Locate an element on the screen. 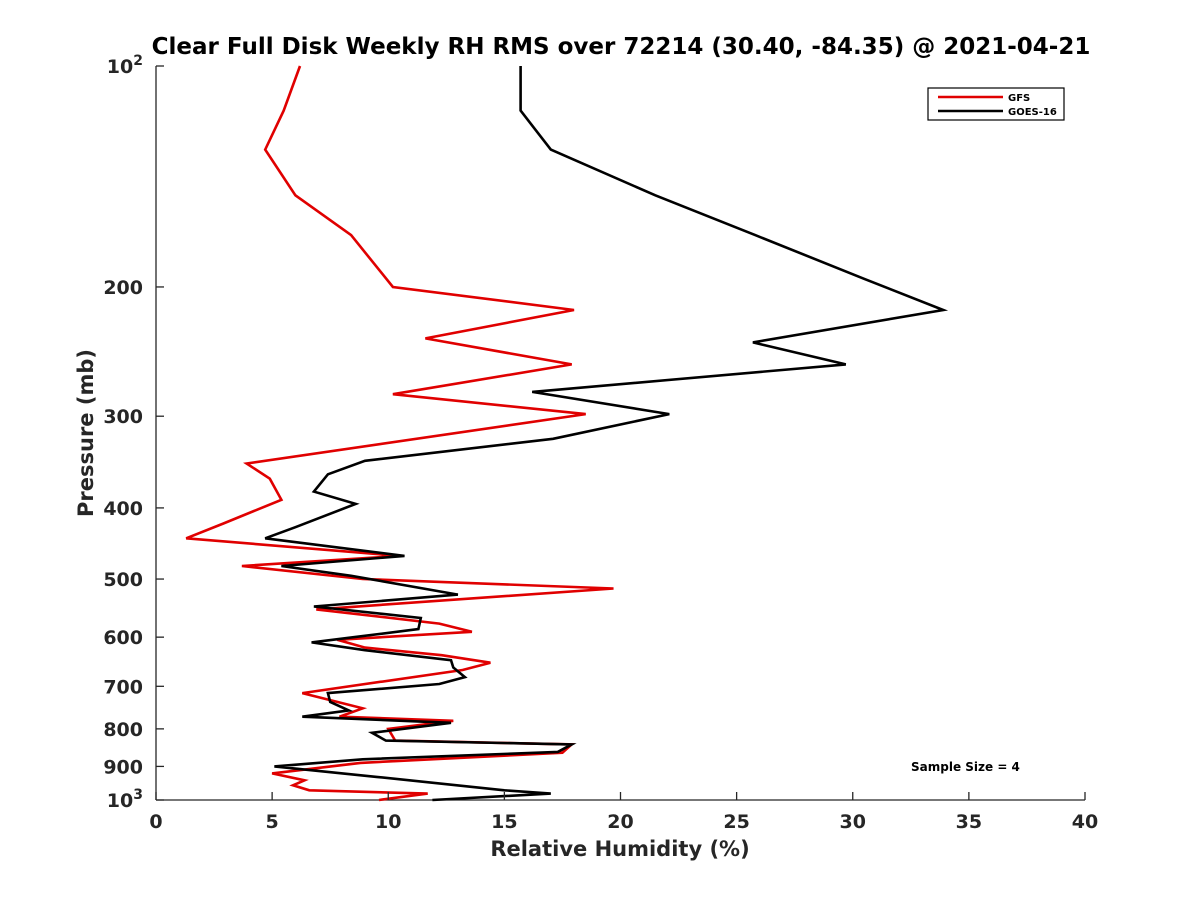 This screenshot has width=1200, height=900. x-tick-label: 10 is located at coordinates (388, 822).